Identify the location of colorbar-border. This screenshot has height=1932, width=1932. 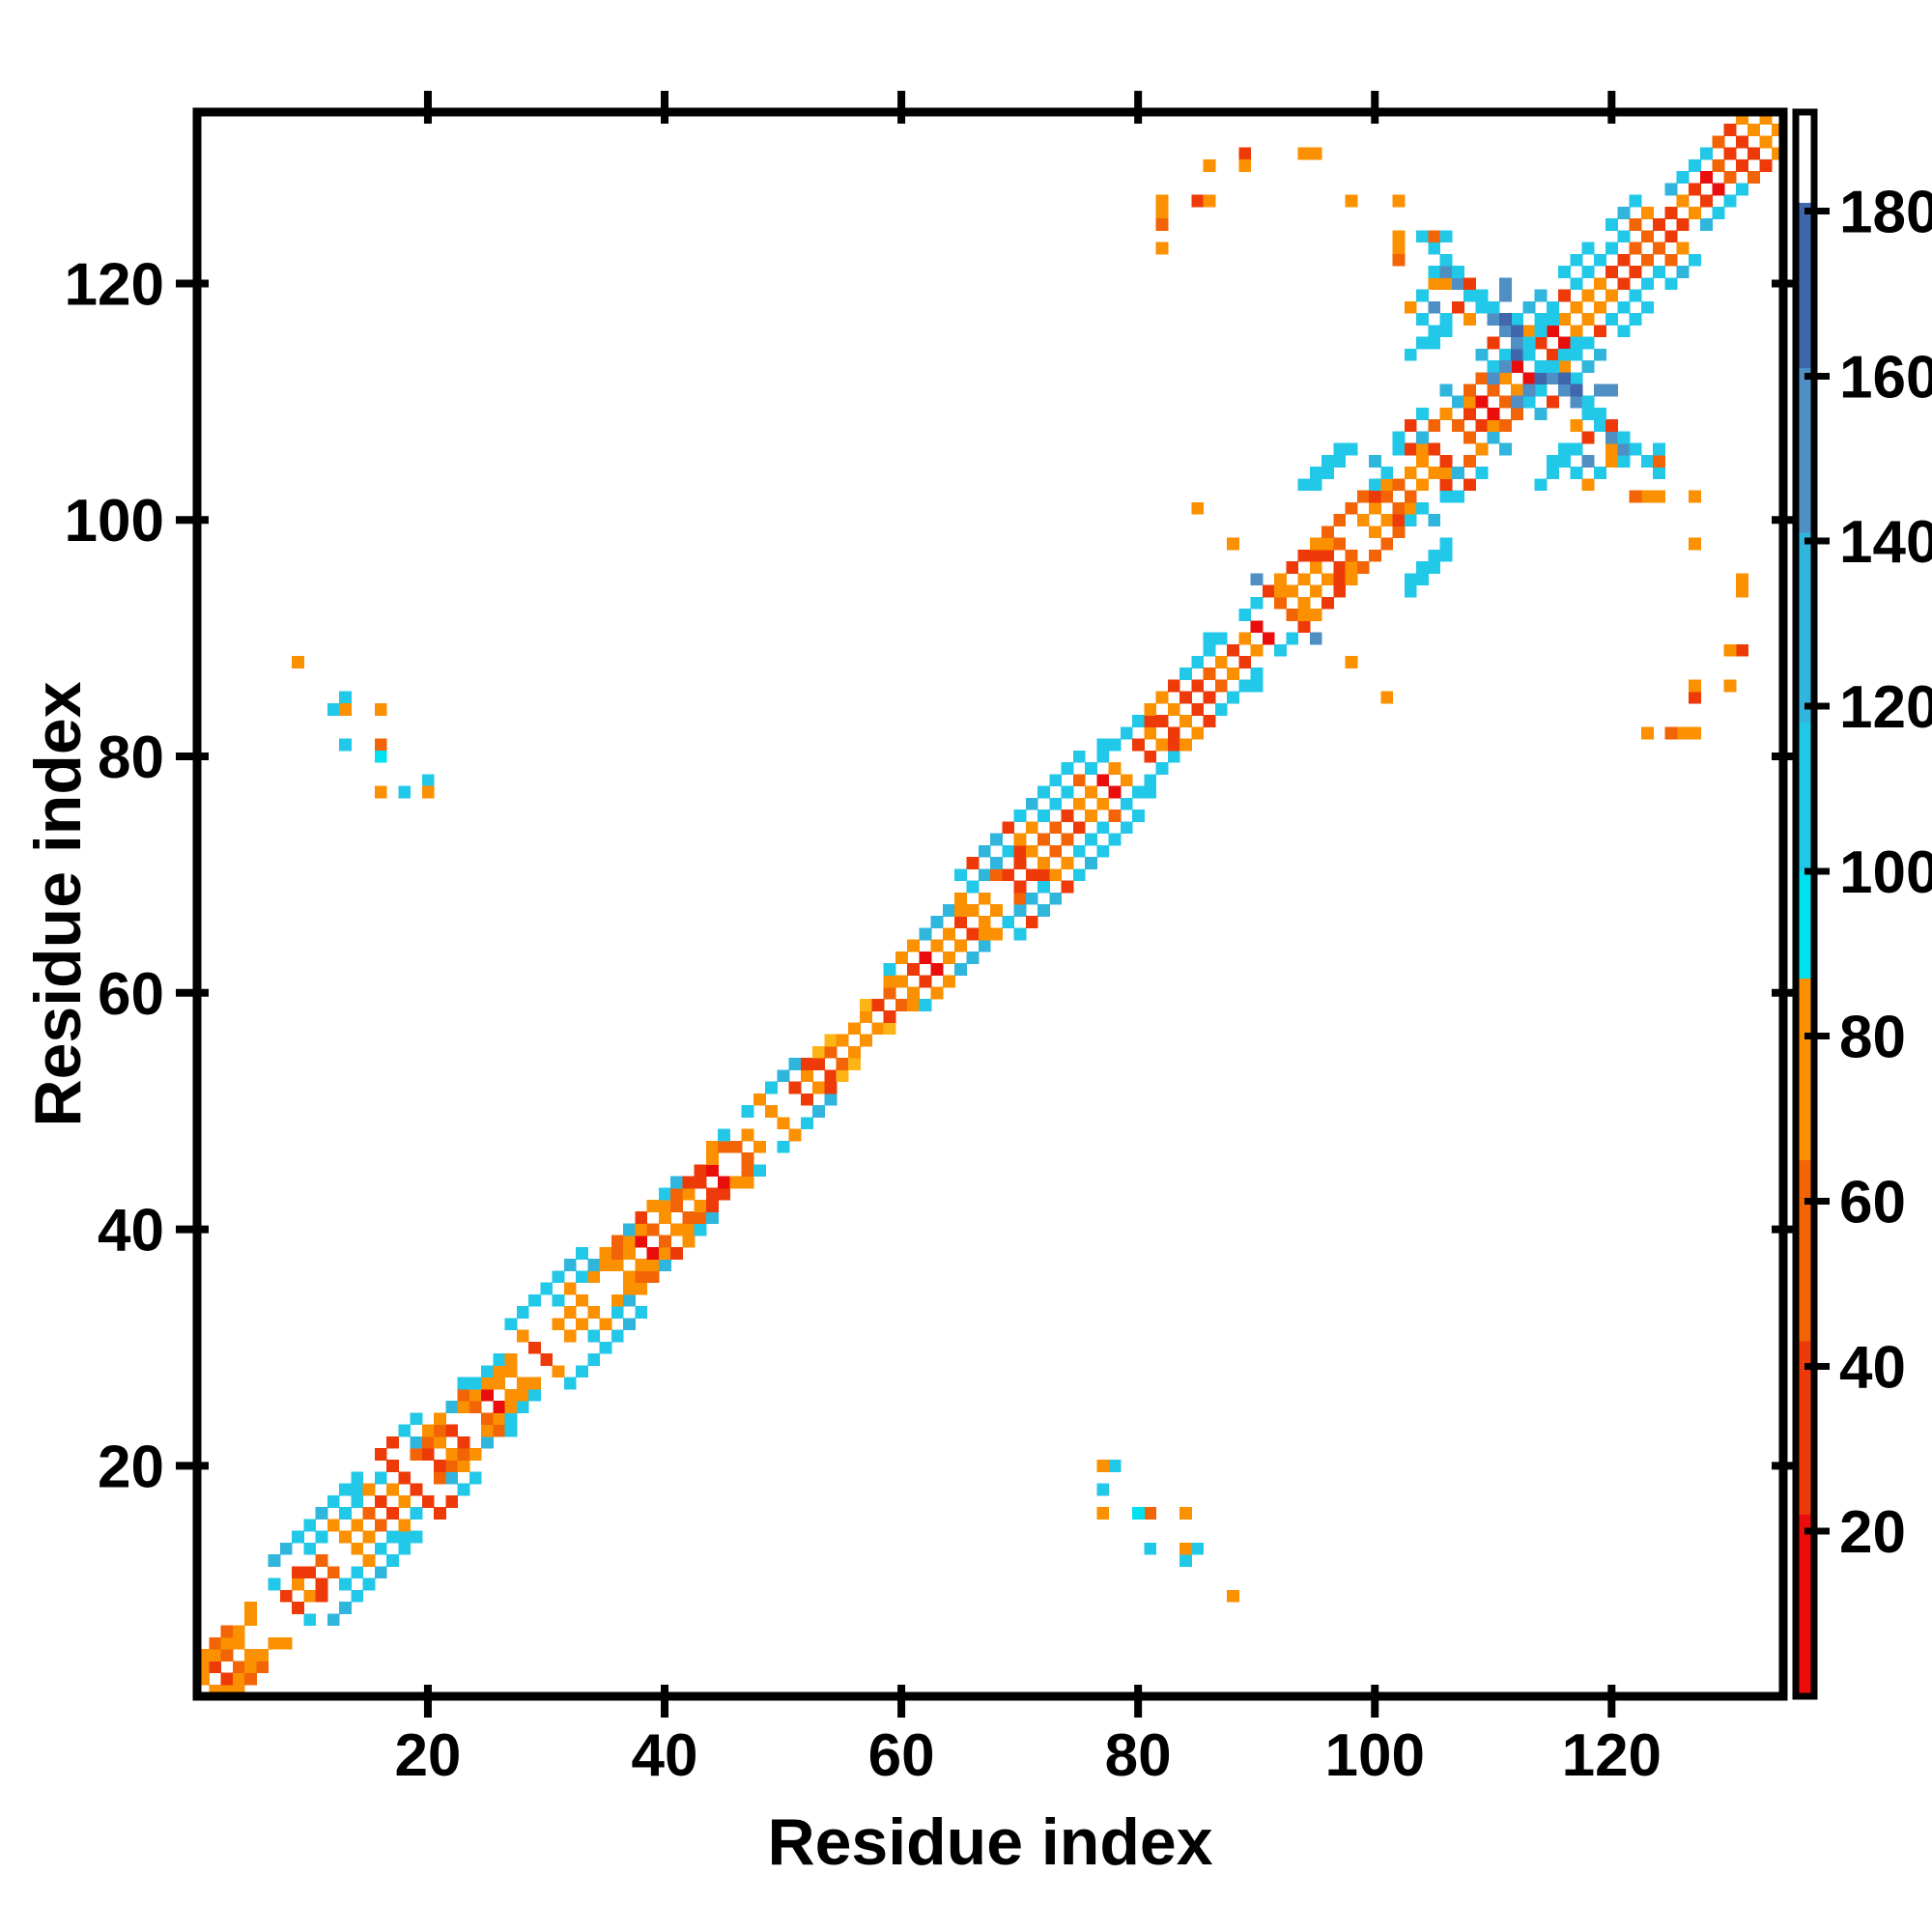
(1805, 904).